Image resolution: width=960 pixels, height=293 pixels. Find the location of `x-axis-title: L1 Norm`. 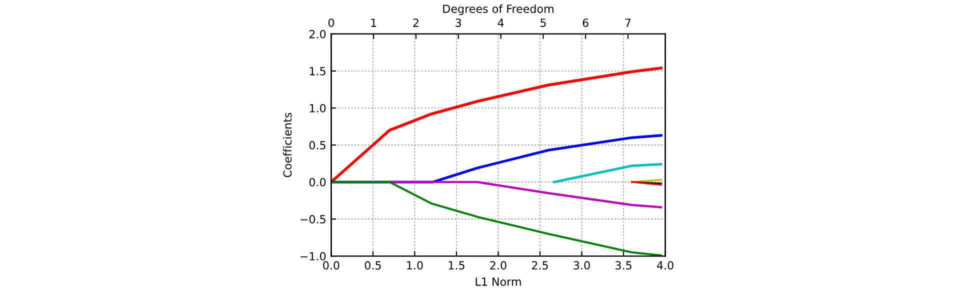

x-axis-title: L1 Norm is located at coordinates (498, 282).